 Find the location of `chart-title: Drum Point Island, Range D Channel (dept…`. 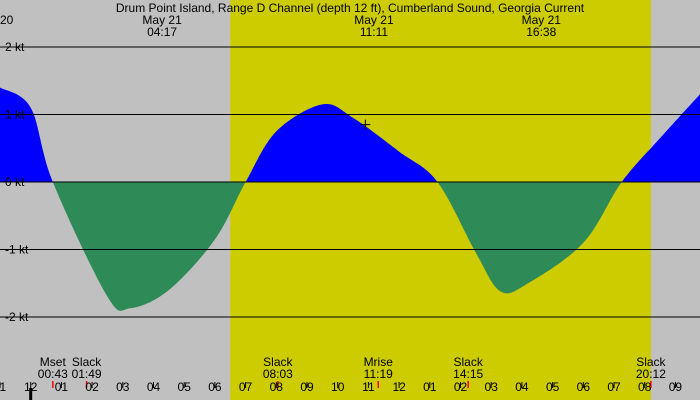

chart-title: Drum Point Island, Range D Channel (dept… is located at coordinates (350, 8).